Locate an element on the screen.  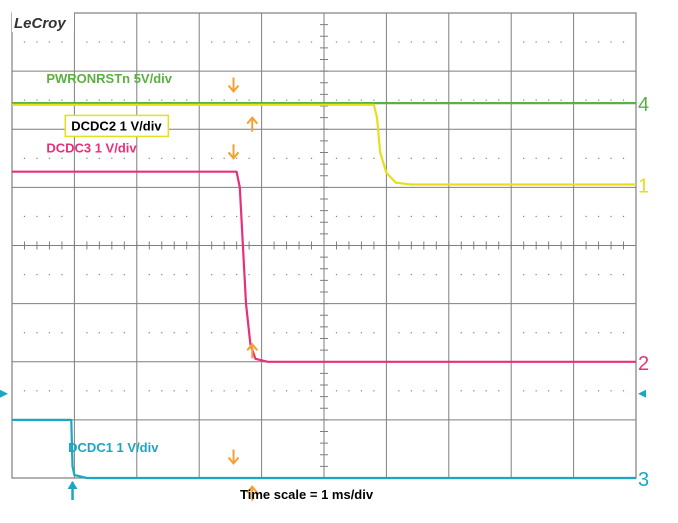
level-marker-left is located at coordinates (4, 393).